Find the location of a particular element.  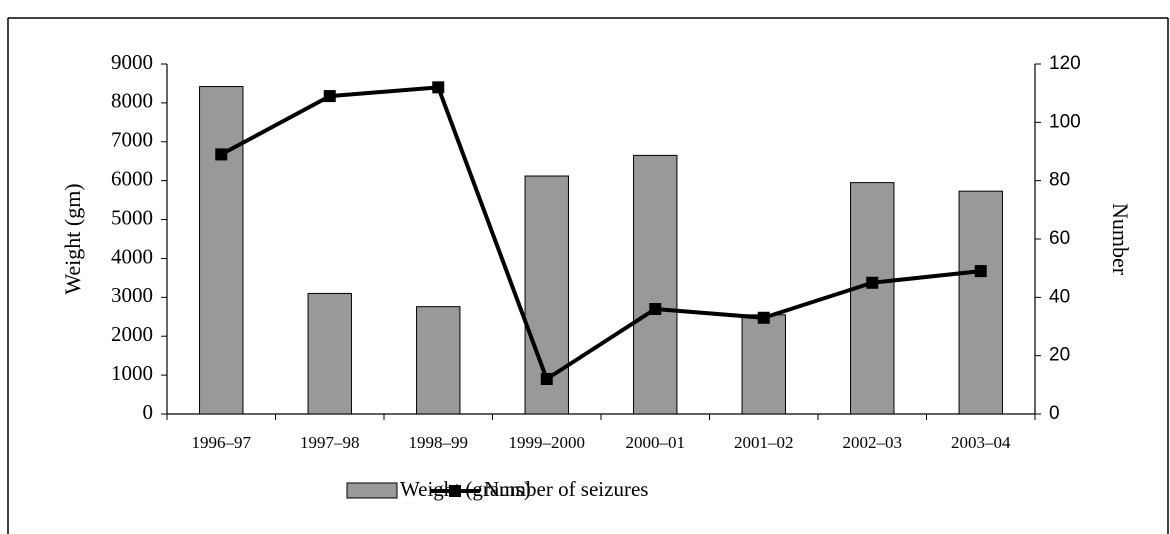

y2-tick-label: 20 is located at coordinates (1059, 355).